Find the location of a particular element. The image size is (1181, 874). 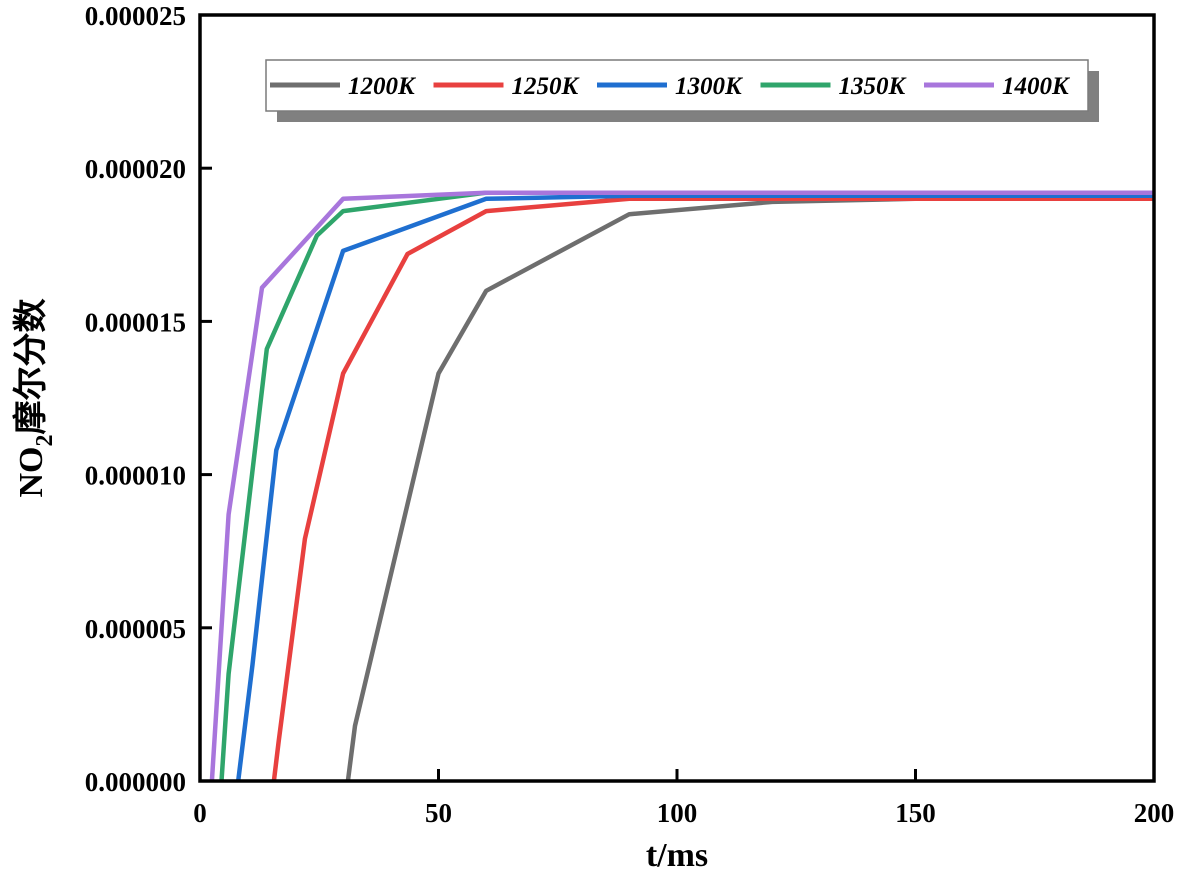

legend-label-1300K: 1300K is located at coordinates (709, 86).